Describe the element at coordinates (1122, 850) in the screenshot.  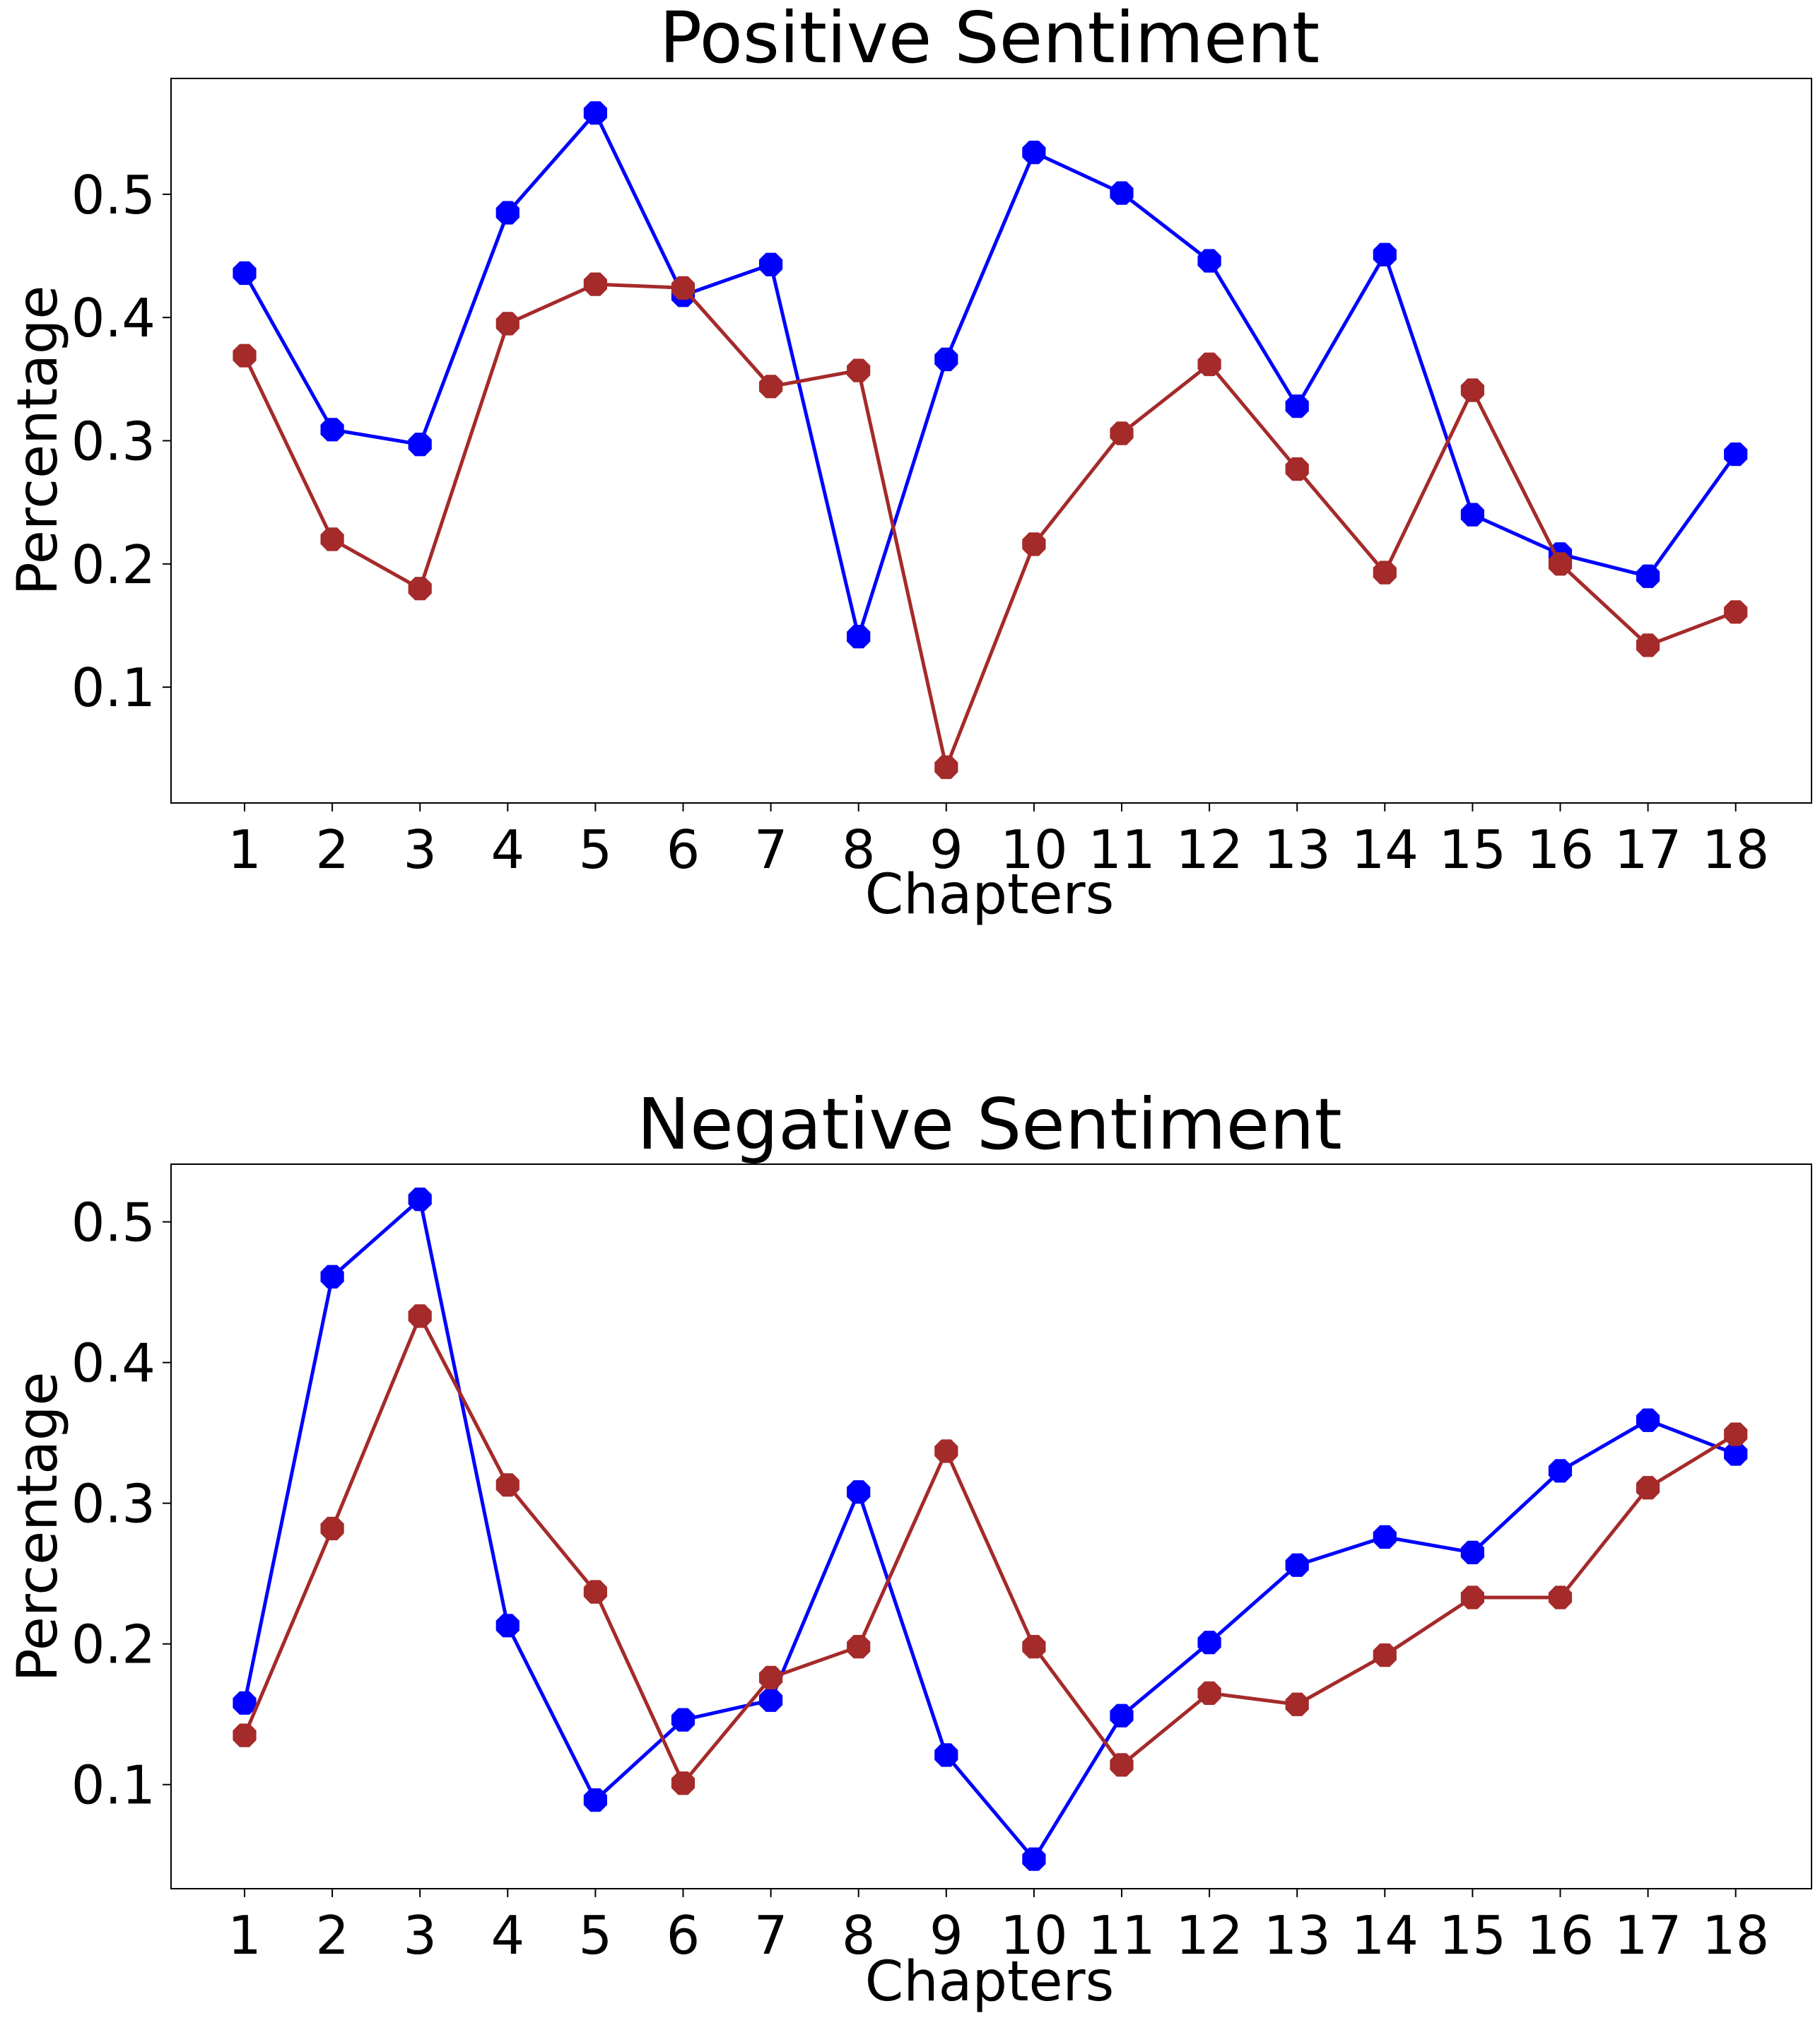
I see `x-tick-label: 11` at that location.